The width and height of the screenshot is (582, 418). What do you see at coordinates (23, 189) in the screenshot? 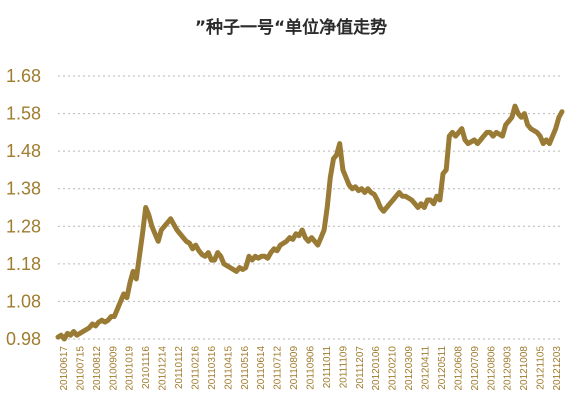
I see `y-tick-label: 1.38` at bounding box center [23, 189].